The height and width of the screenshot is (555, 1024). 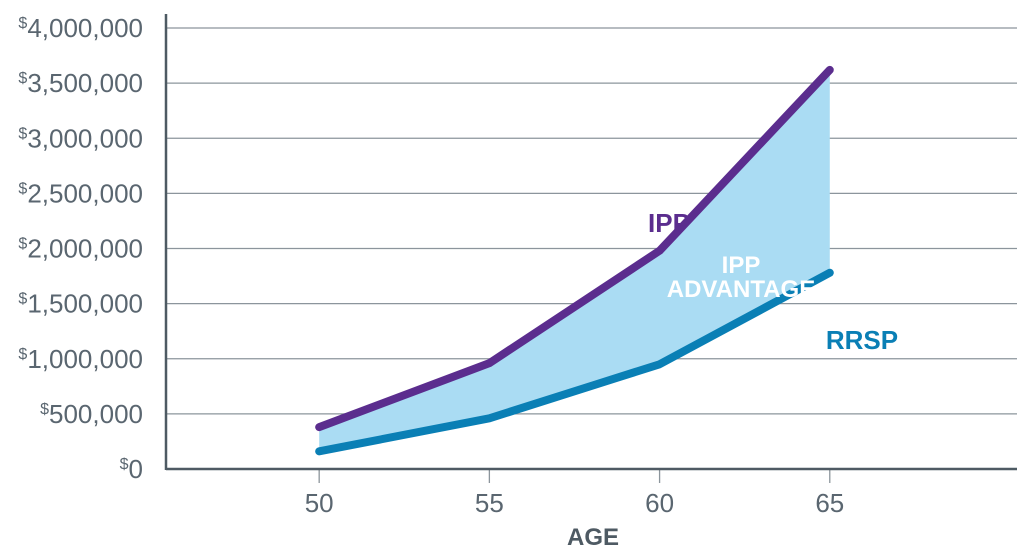 I want to click on y-tick-label: $500,000, so click(x=91, y=414).